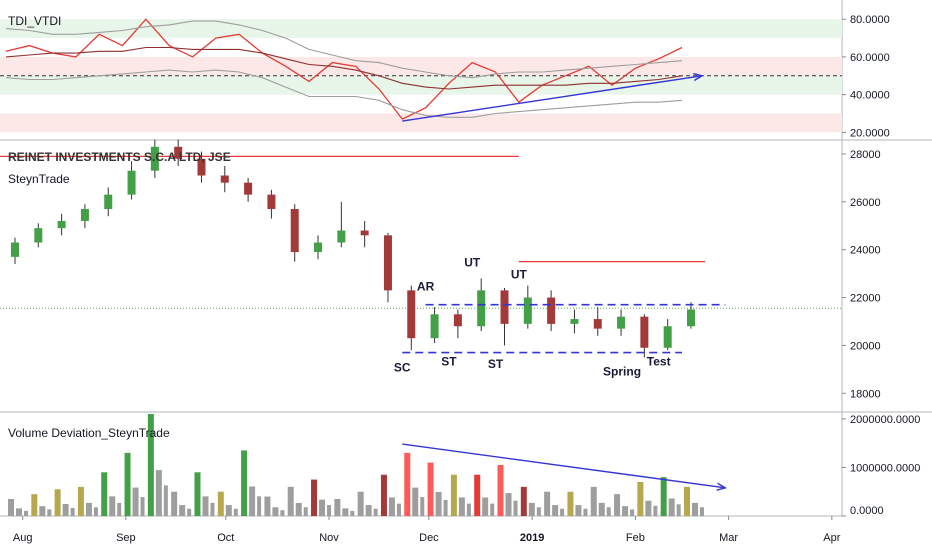 The width and height of the screenshot is (932, 550). What do you see at coordinates (35, 21) in the screenshot?
I see `tdi-pane-title: TDI_VTDI` at bounding box center [35, 21].